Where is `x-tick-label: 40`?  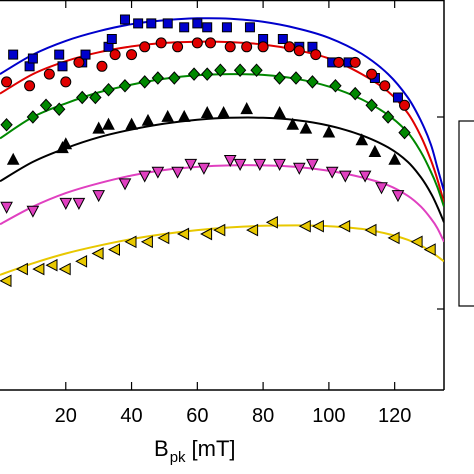 x-tick-label: 40 is located at coordinates (131, 416).